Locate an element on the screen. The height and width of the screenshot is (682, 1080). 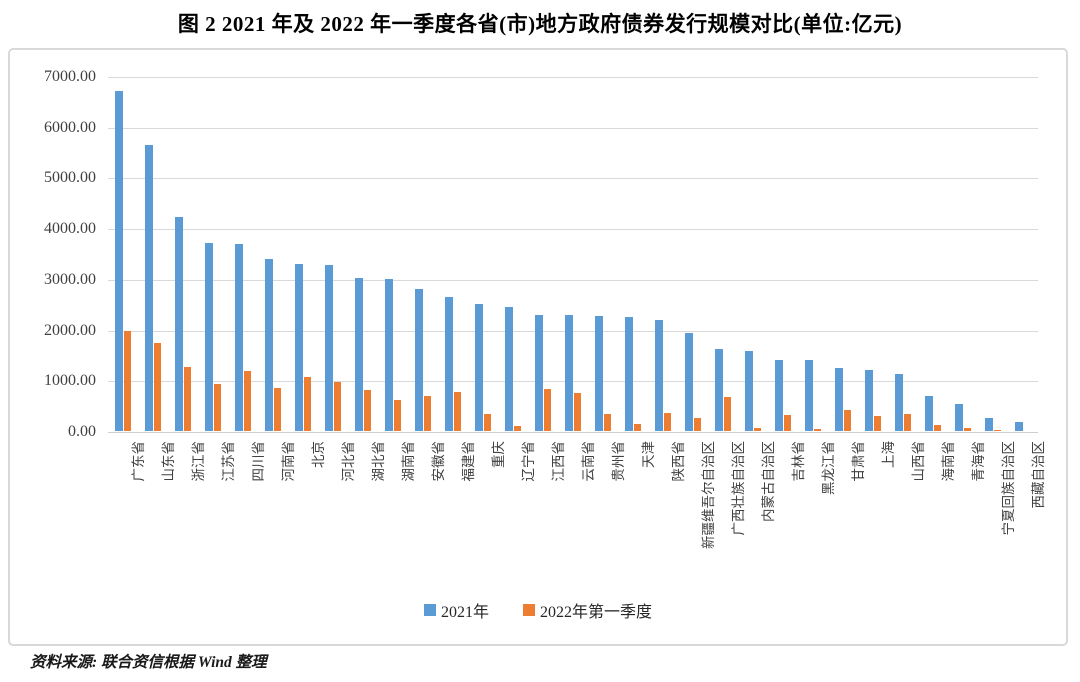
y-tick-label: 1000.00 is located at coordinates (70, 381).